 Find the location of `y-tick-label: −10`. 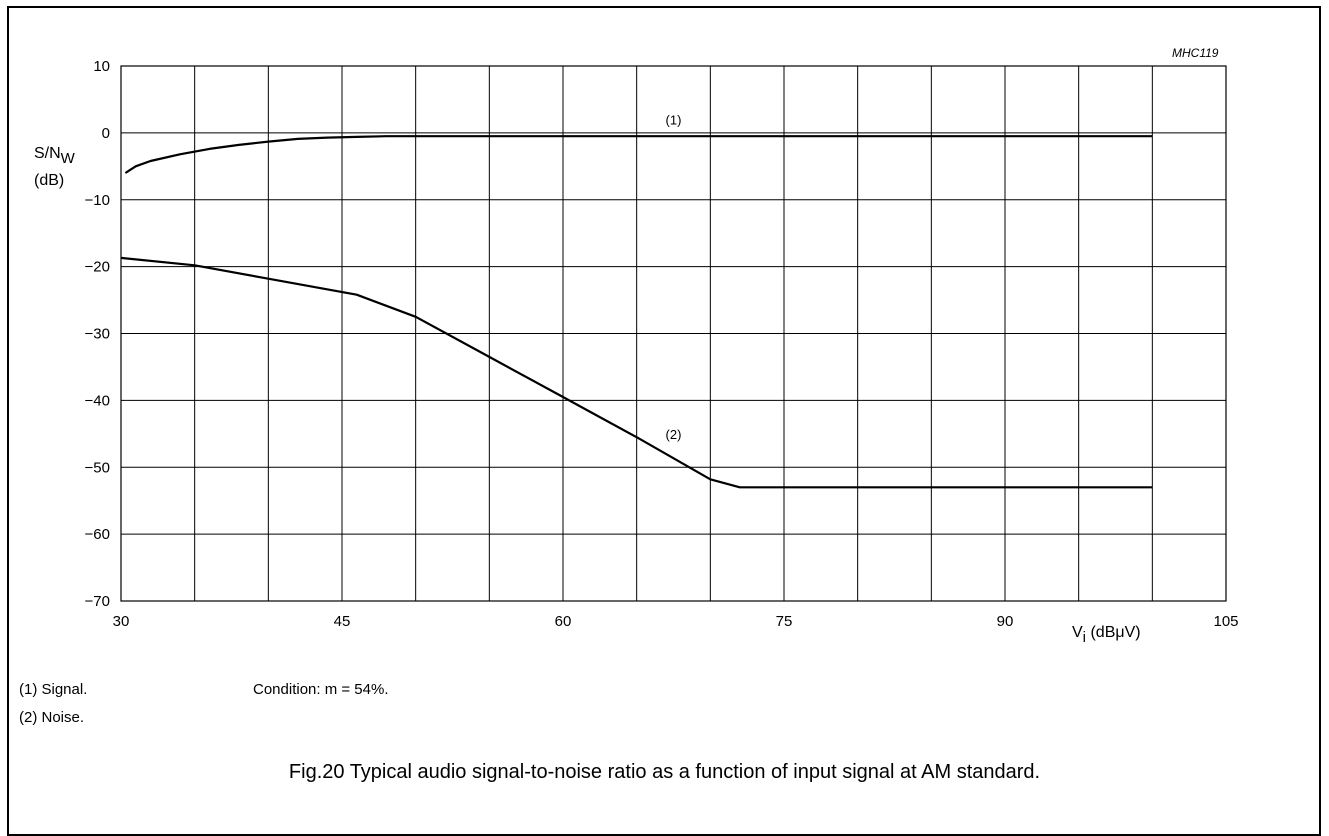

y-tick-label: −10 is located at coordinates (97, 200).